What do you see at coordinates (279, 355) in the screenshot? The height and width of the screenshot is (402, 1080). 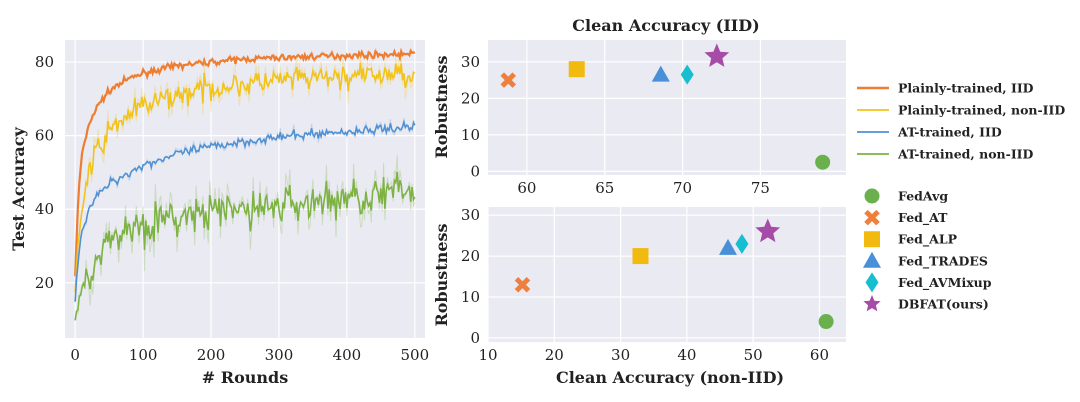 I see `x-tick-label: 300` at bounding box center [279, 355].